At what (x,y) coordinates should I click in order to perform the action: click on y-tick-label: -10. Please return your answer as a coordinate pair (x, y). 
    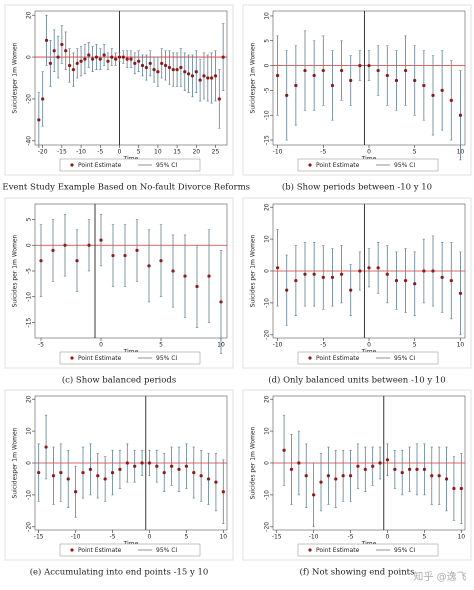
    Looking at the image, I should click on (267, 495).